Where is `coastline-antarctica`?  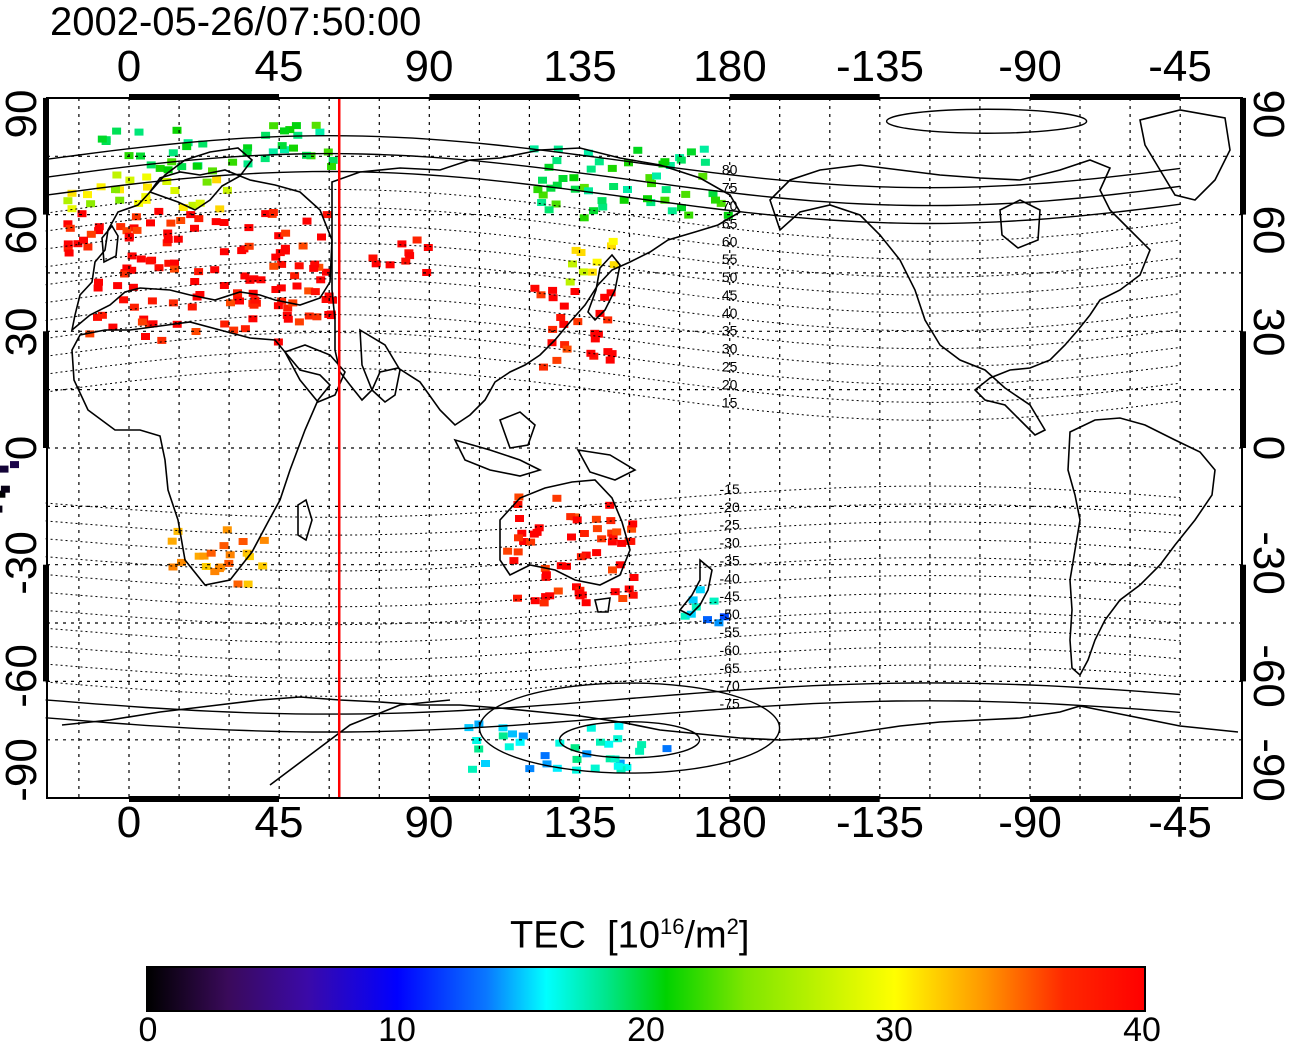 coastline-antarctica is located at coordinates (650, 718).